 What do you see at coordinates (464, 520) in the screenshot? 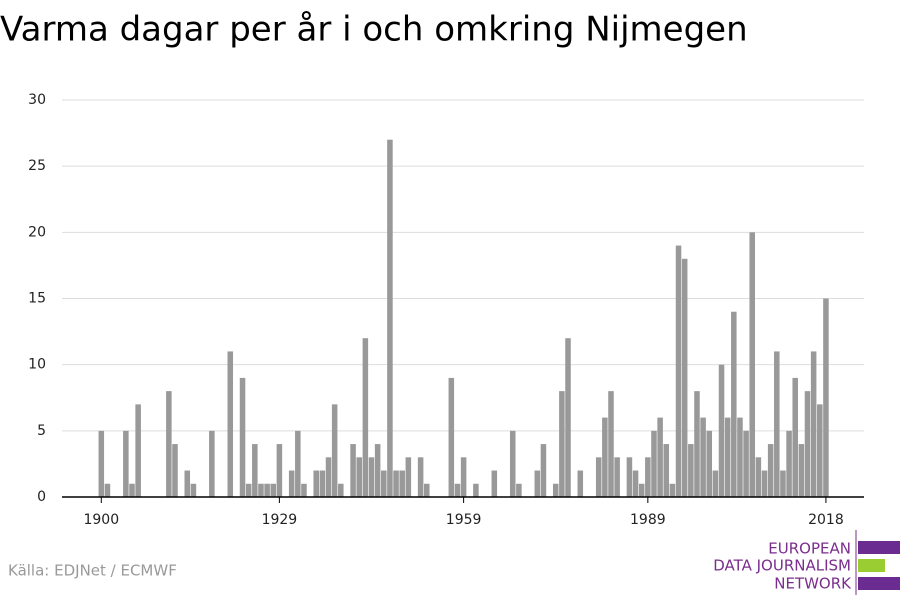
I see `x-tick-label: 1959` at bounding box center [464, 520].